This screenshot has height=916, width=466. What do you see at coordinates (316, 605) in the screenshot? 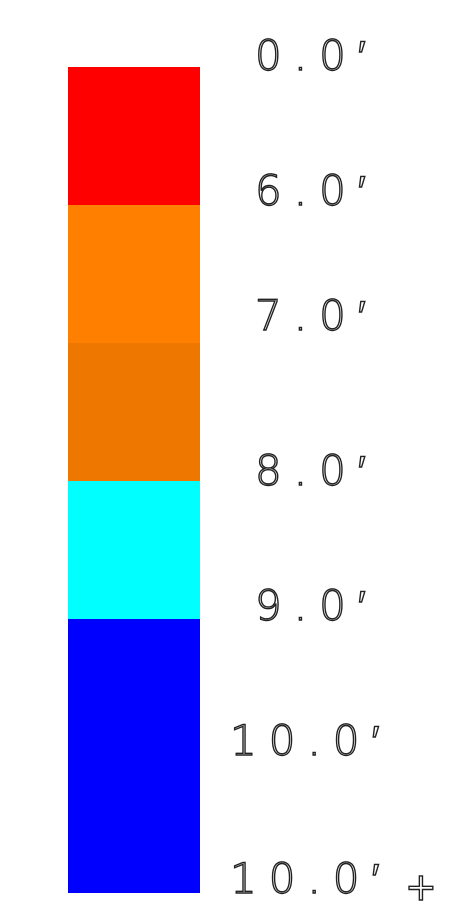
I see `legend-label: 9.0′` at bounding box center [316, 605].